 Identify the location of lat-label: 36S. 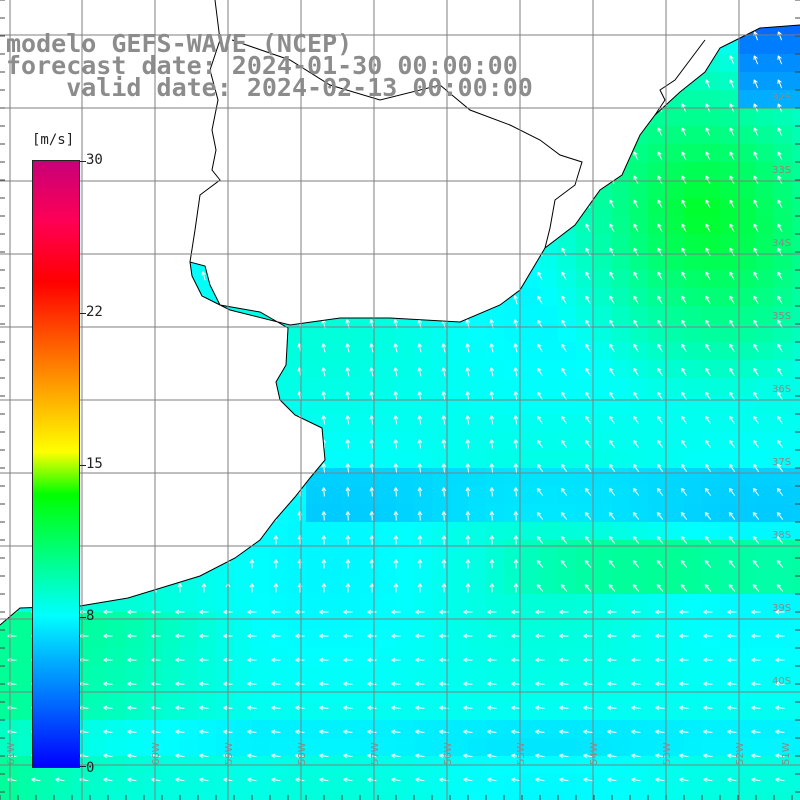
(781, 389).